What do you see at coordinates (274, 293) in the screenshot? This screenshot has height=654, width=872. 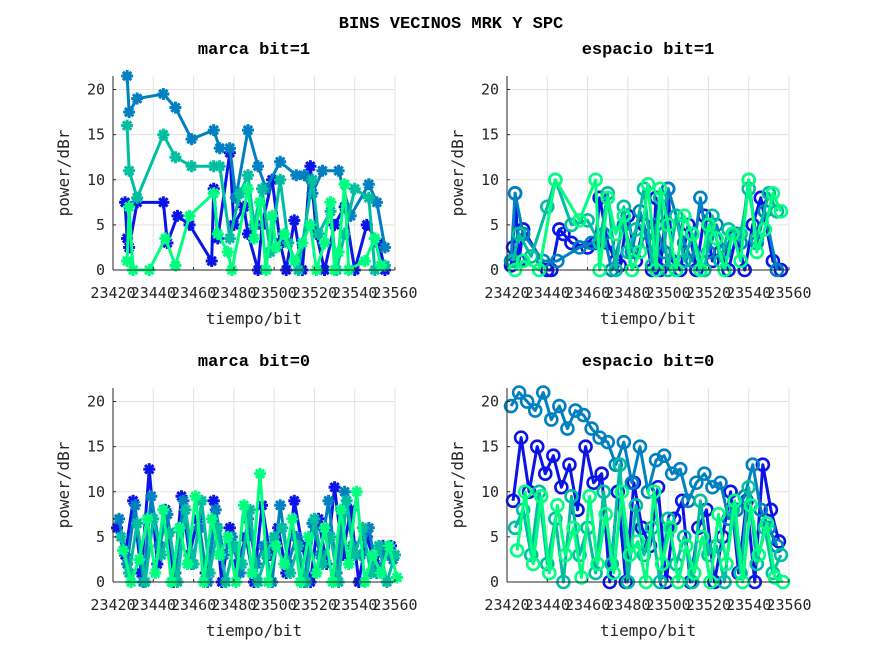 I see `x-tick-label: 23500` at bounding box center [274, 293].